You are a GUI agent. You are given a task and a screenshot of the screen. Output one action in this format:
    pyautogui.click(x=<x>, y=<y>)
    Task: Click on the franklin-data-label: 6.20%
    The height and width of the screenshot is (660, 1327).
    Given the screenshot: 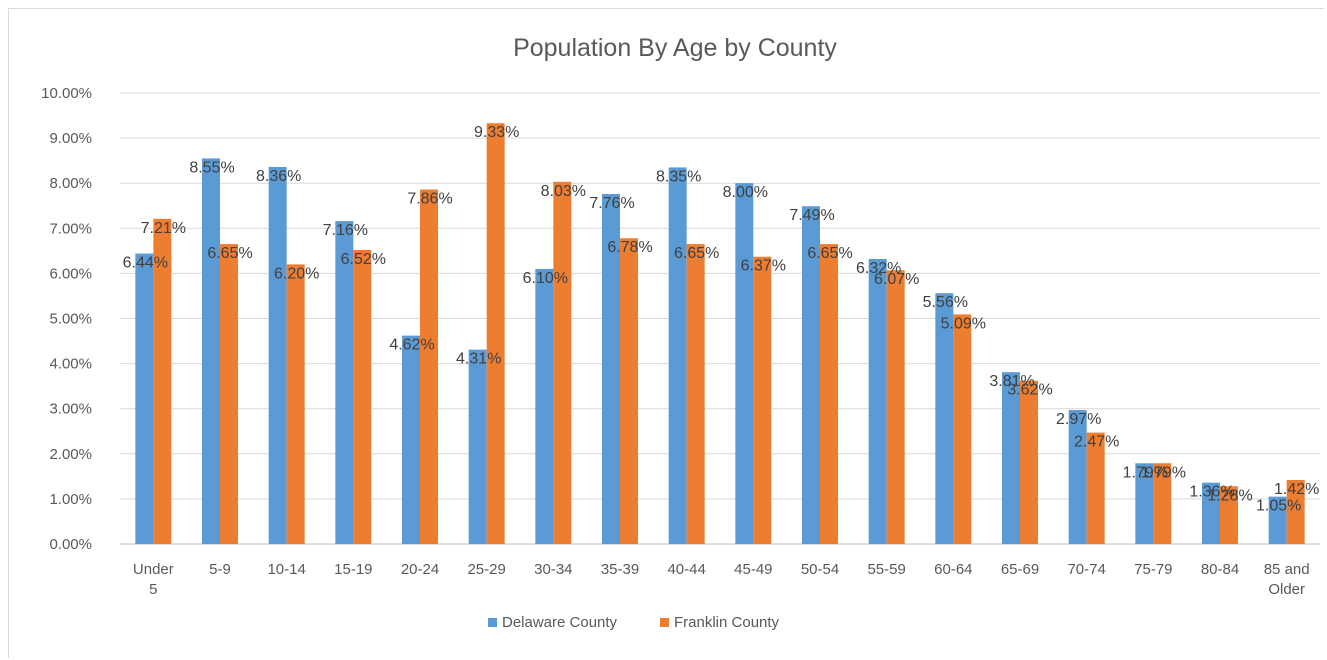 What is the action you would take?
    pyautogui.click(x=296, y=273)
    